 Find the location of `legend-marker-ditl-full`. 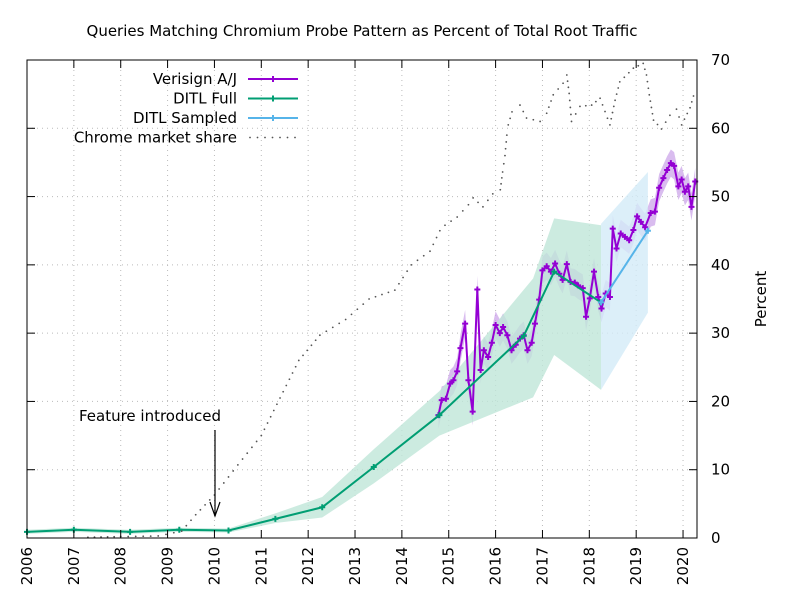

legend-marker-ditl-full is located at coordinates (273, 98).